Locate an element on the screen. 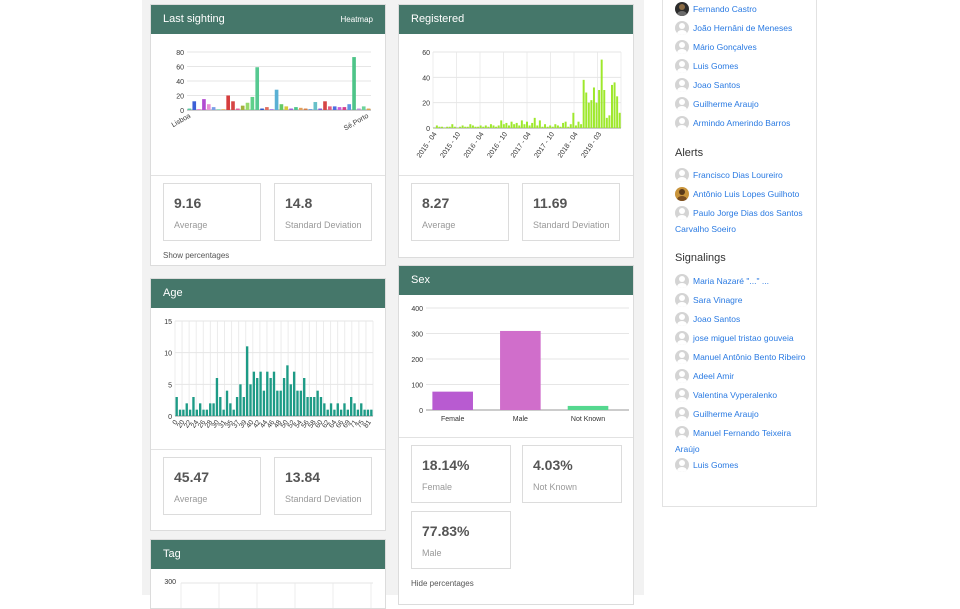 This screenshot has height=609, width=960. hide-percentages-toggle: Hide percentages is located at coordinates (442, 583).